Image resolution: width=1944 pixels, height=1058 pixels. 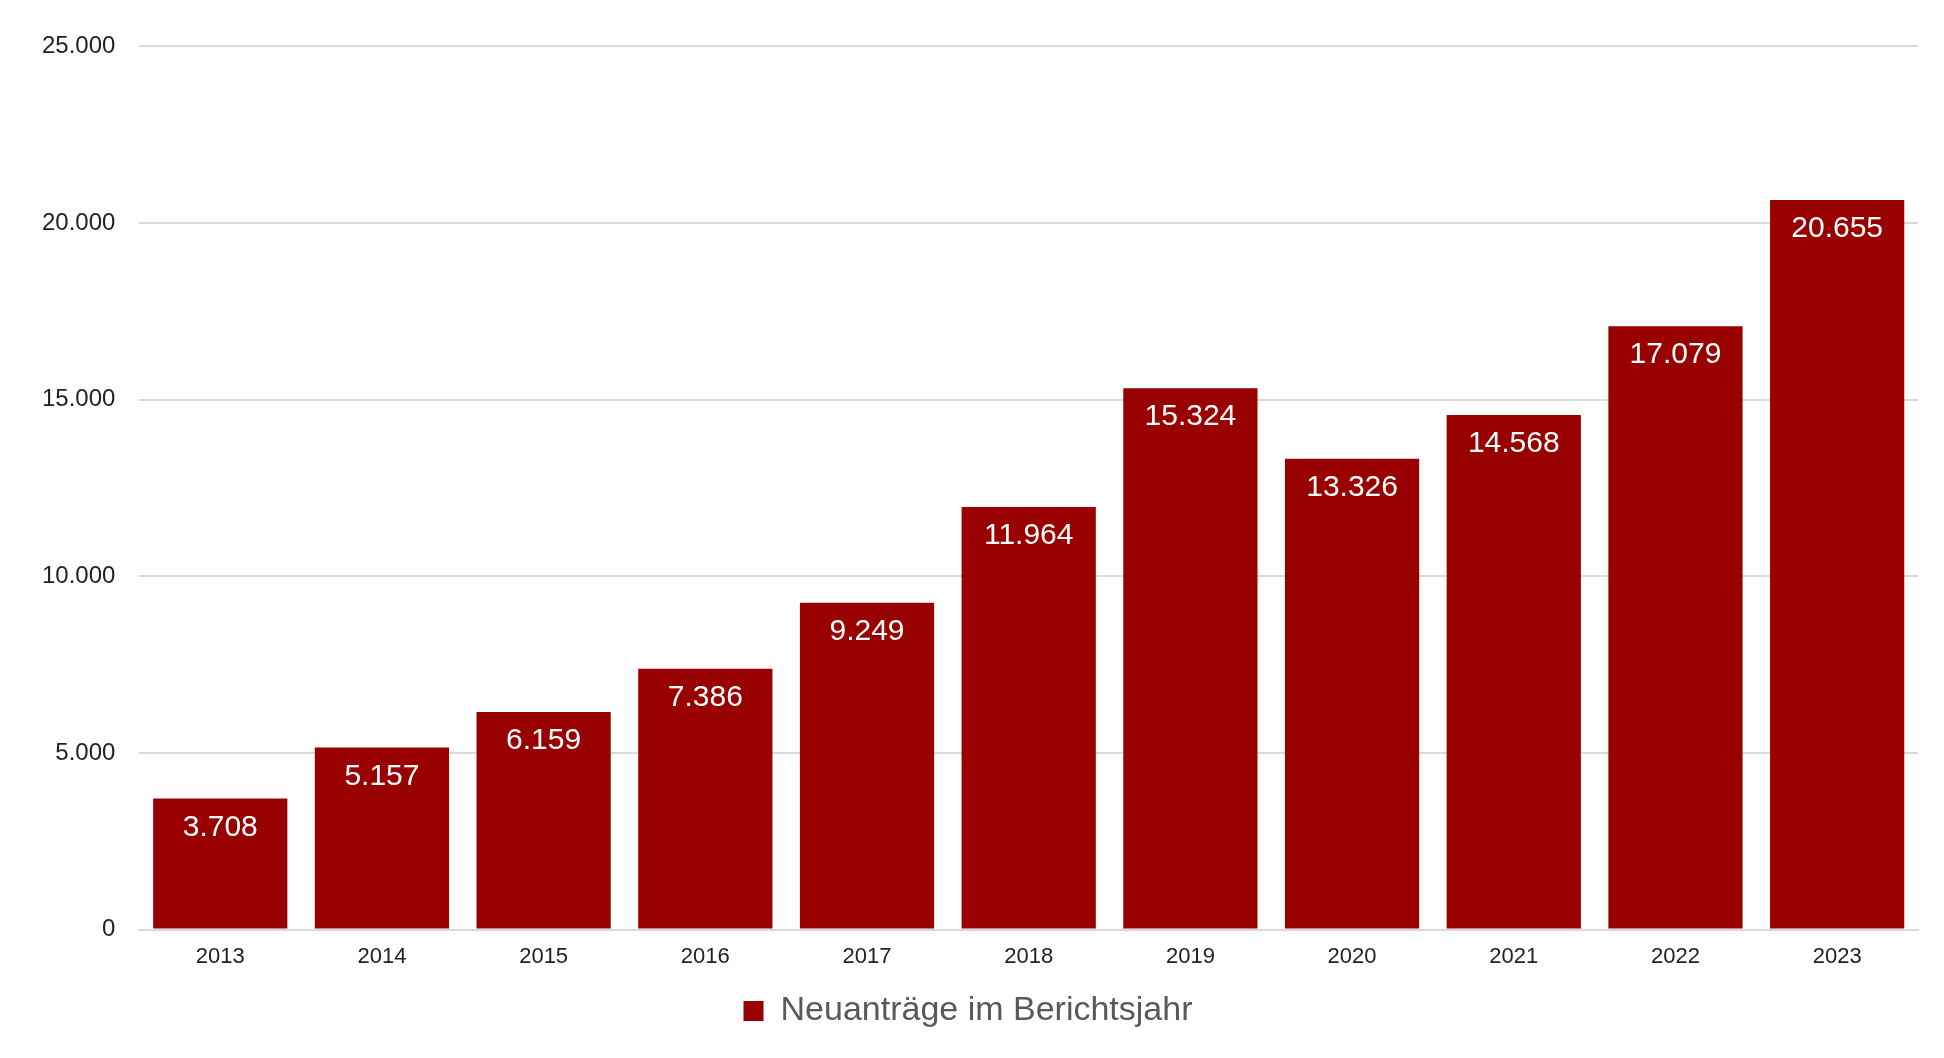 I want to click on data-label: 13.326, so click(x=1352, y=486).